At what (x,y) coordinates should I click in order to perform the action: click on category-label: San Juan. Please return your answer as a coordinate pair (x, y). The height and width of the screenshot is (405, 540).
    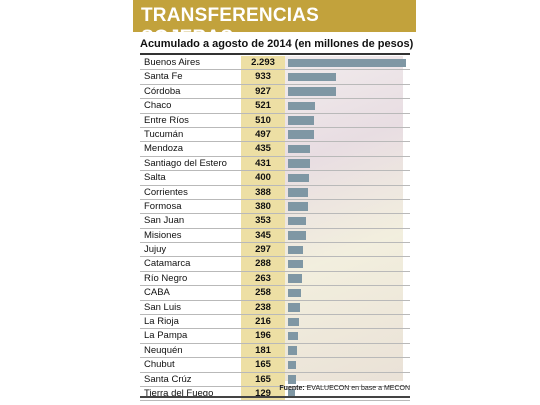
    Looking at the image, I should click on (164, 221).